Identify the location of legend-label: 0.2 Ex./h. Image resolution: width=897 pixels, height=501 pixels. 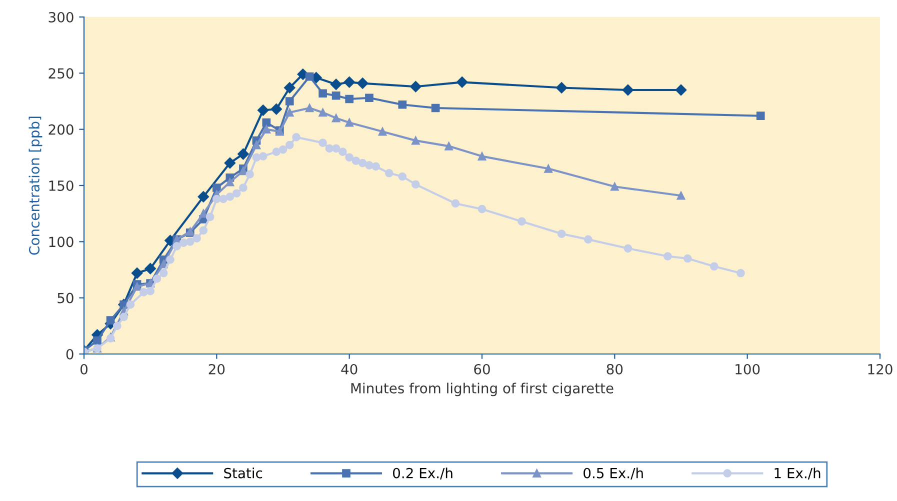
(422, 474).